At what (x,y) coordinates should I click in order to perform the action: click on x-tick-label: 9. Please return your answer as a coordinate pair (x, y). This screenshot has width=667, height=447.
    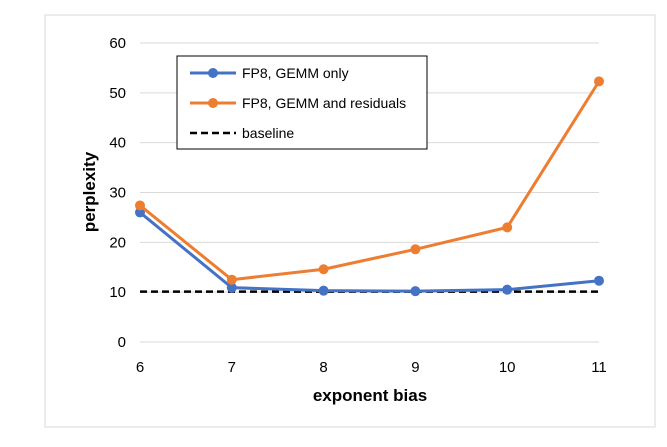
    Looking at the image, I should click on (415, 367).